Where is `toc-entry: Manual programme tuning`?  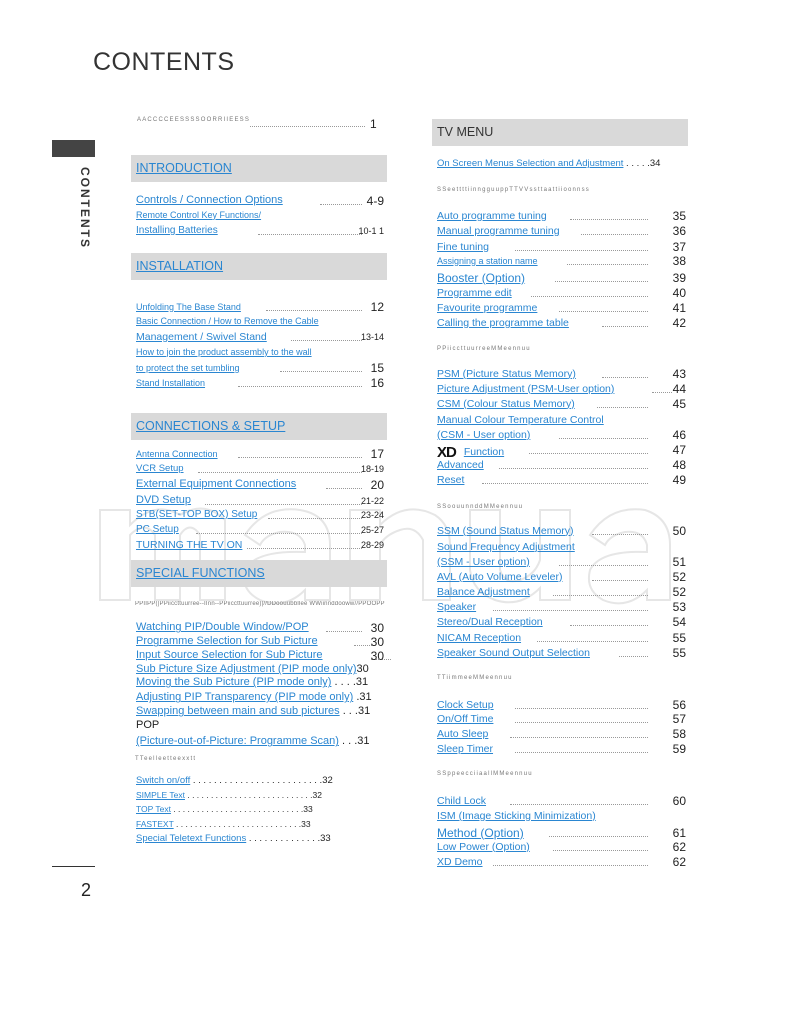
toc-entry: Manual programme tuning is located at coordinates (498, 231).